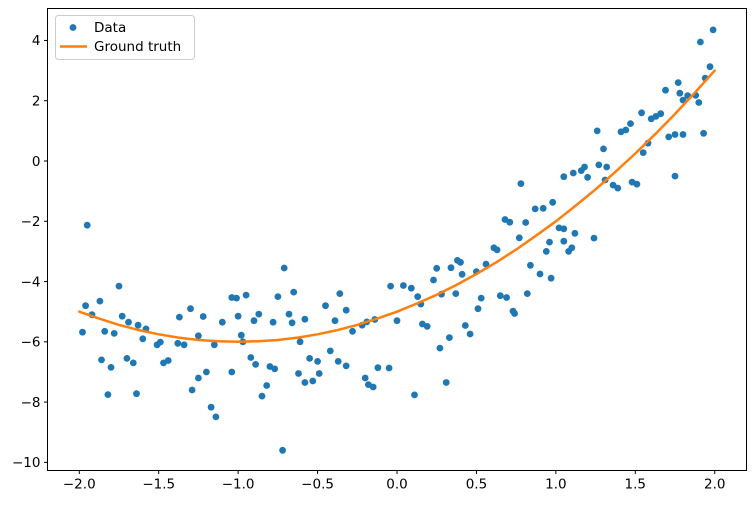  Describe the element at coordinates (26, 463) in the screenshot. I see `y-tick-label: −10` at that location.